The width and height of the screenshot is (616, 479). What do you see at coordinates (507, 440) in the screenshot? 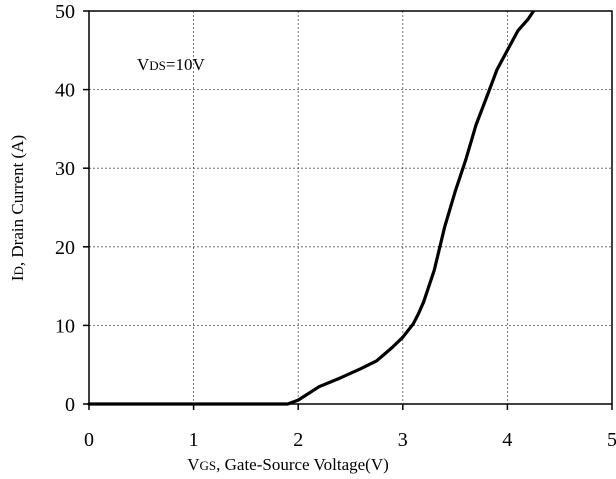
I see `x-tick-label: 4` at bounding box center [507, 440].